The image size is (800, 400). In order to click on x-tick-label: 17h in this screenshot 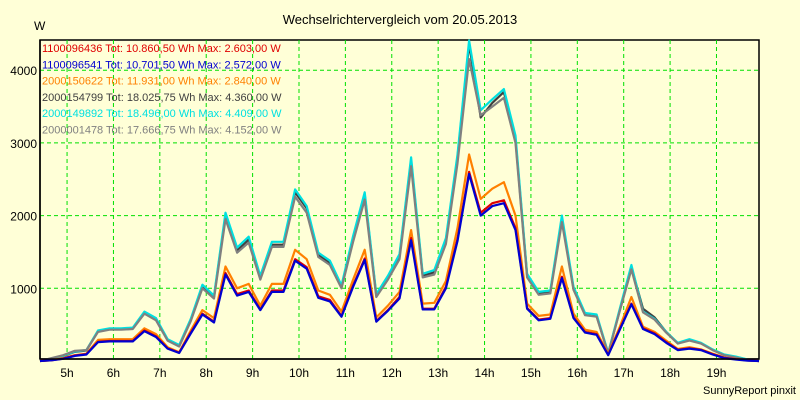, I will do `click(624, 373)`.